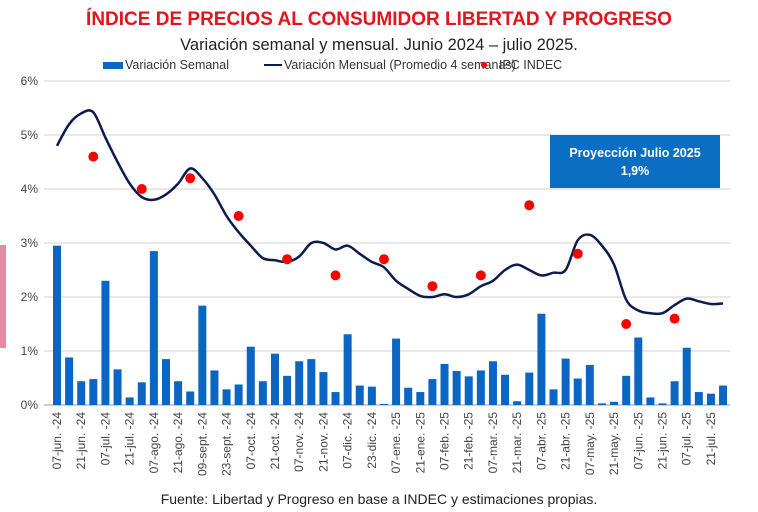 The width and height of the screenshot is (758, 512). I want to click on x-tick-label: 21-ago. -24, so click(178, 443).